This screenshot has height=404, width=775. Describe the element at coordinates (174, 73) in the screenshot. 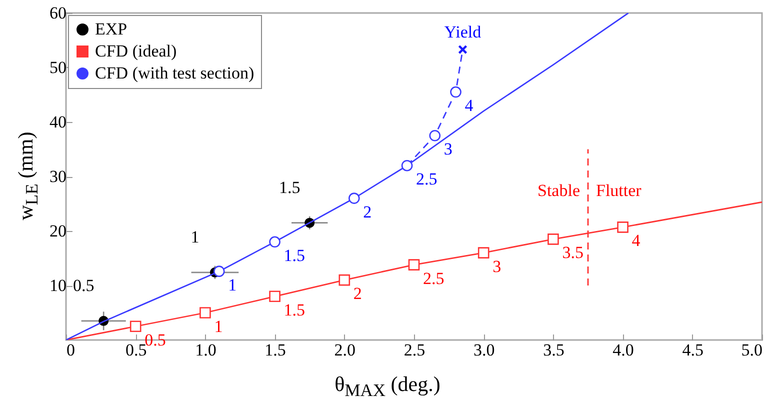

I see `legend-label: CFD (with test section)` at that location.